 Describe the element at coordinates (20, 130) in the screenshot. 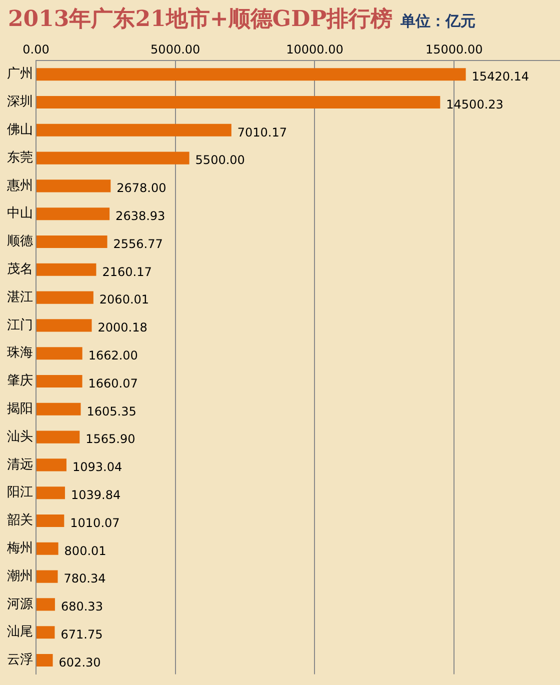

I see `y-tick-label: 佛山` at that location.